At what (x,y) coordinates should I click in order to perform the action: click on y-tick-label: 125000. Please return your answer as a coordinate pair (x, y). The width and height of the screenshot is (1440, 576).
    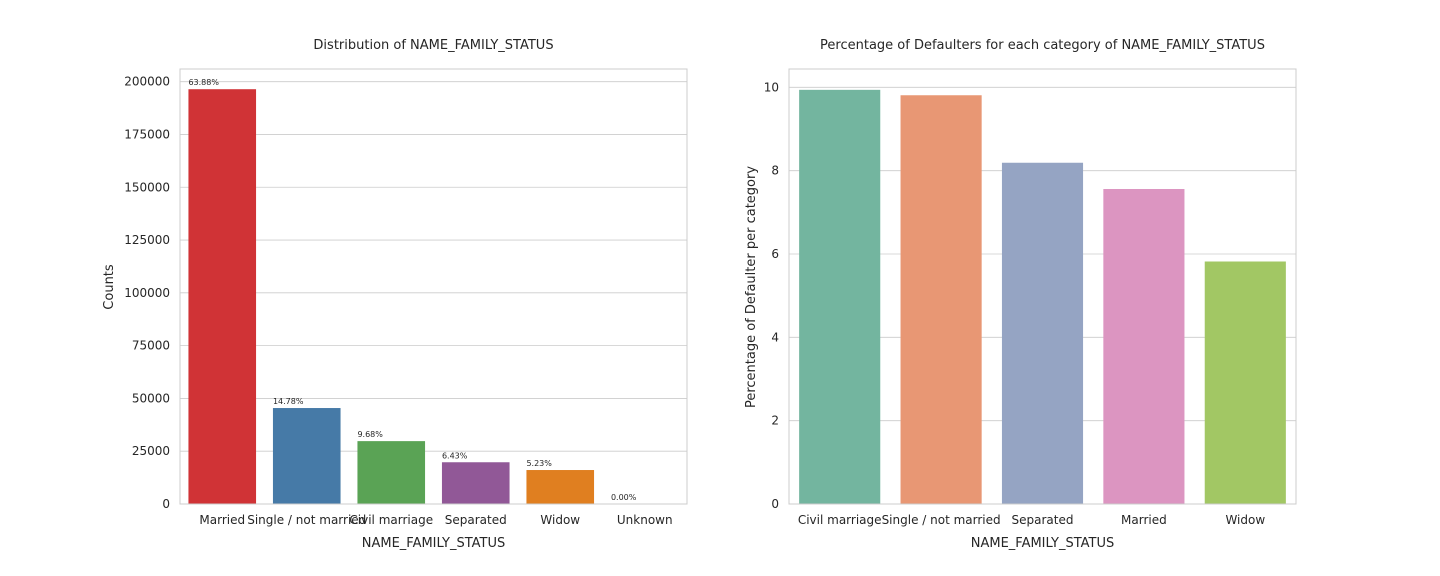
    Looking at the image, I should click on (147, 240).